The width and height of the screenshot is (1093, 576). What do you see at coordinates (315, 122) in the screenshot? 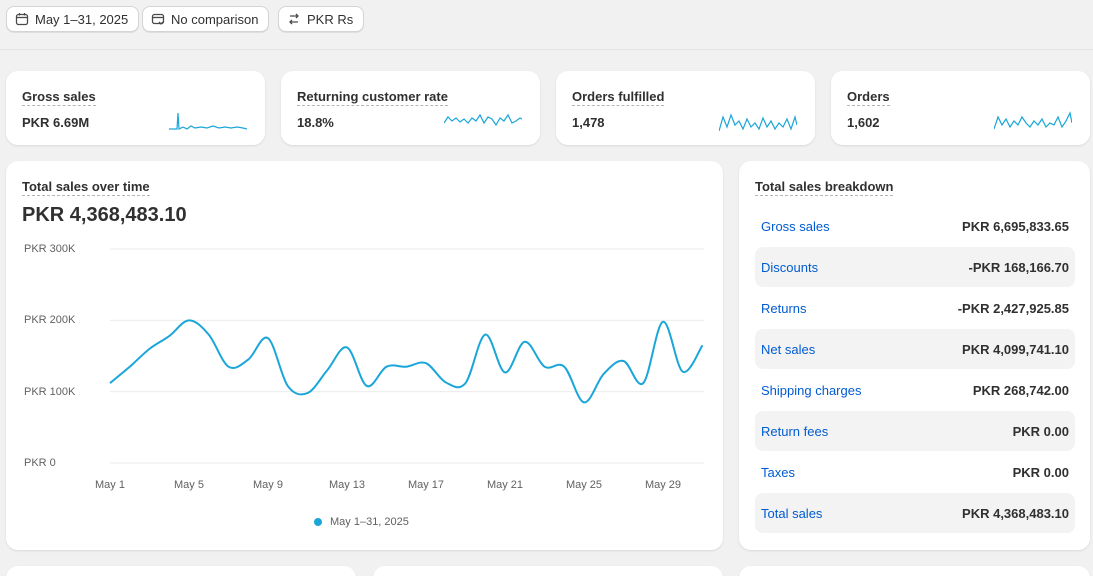
I see `metric-value: 18.8%` at bounding box center [315, 122].